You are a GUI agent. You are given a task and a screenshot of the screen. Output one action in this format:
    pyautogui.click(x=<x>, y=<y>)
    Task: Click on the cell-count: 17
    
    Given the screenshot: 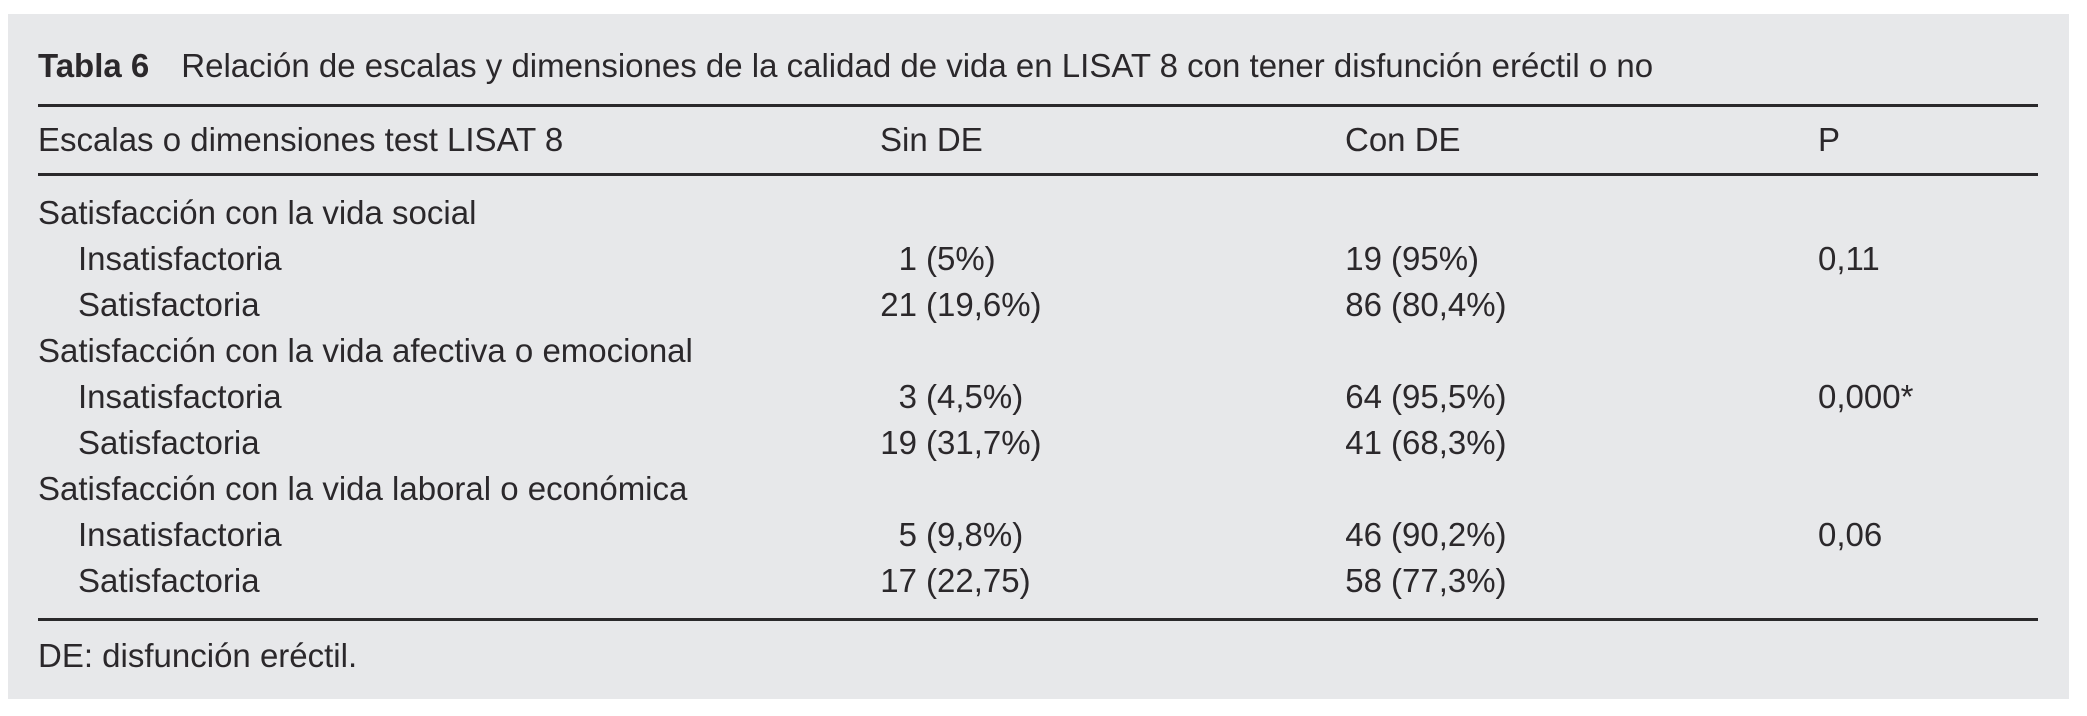 What is the action you would take?
    pyautogui.click(x=898, y=580)
    